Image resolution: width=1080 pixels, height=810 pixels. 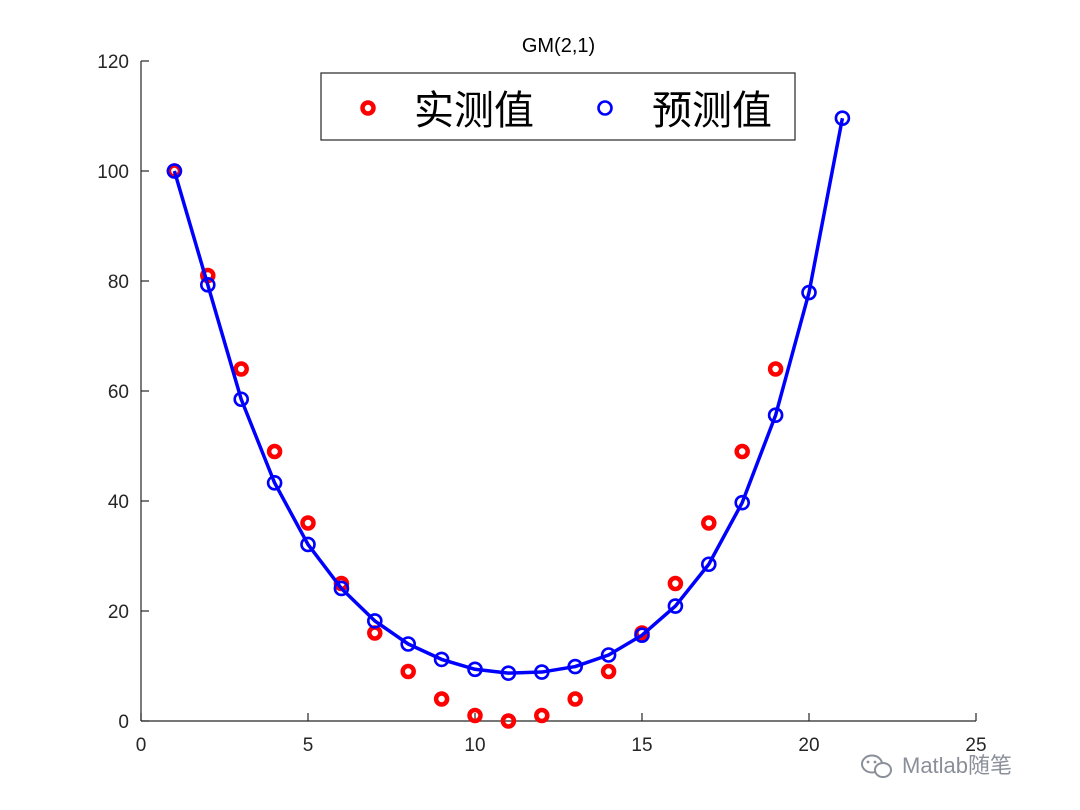 What do you see at coordinates (712, 111) in the screenshot?
I see `legend-label: 预测值` at bounding box center [712, 111].